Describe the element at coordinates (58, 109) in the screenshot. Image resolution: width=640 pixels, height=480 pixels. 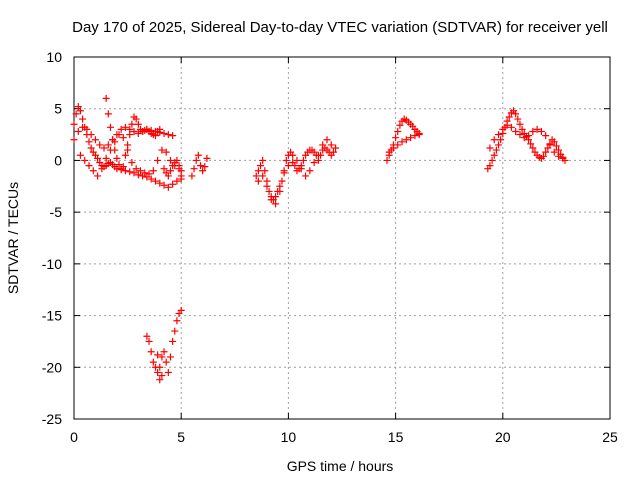
I see `y-tick-label: 5` at that location.